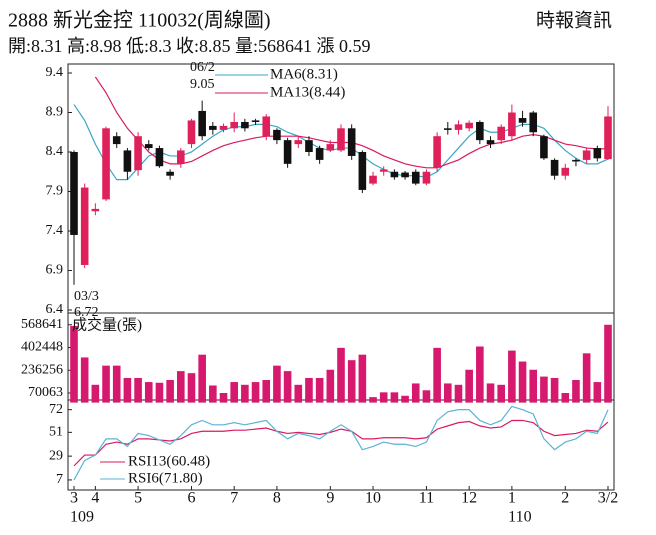 Image resolution: width=656 pixels, height=535 pixels. What do you see at coordinates (55, 309) in the screenshot?
I see `y-tick-label: 6.4` at bounding box center [55, 309].